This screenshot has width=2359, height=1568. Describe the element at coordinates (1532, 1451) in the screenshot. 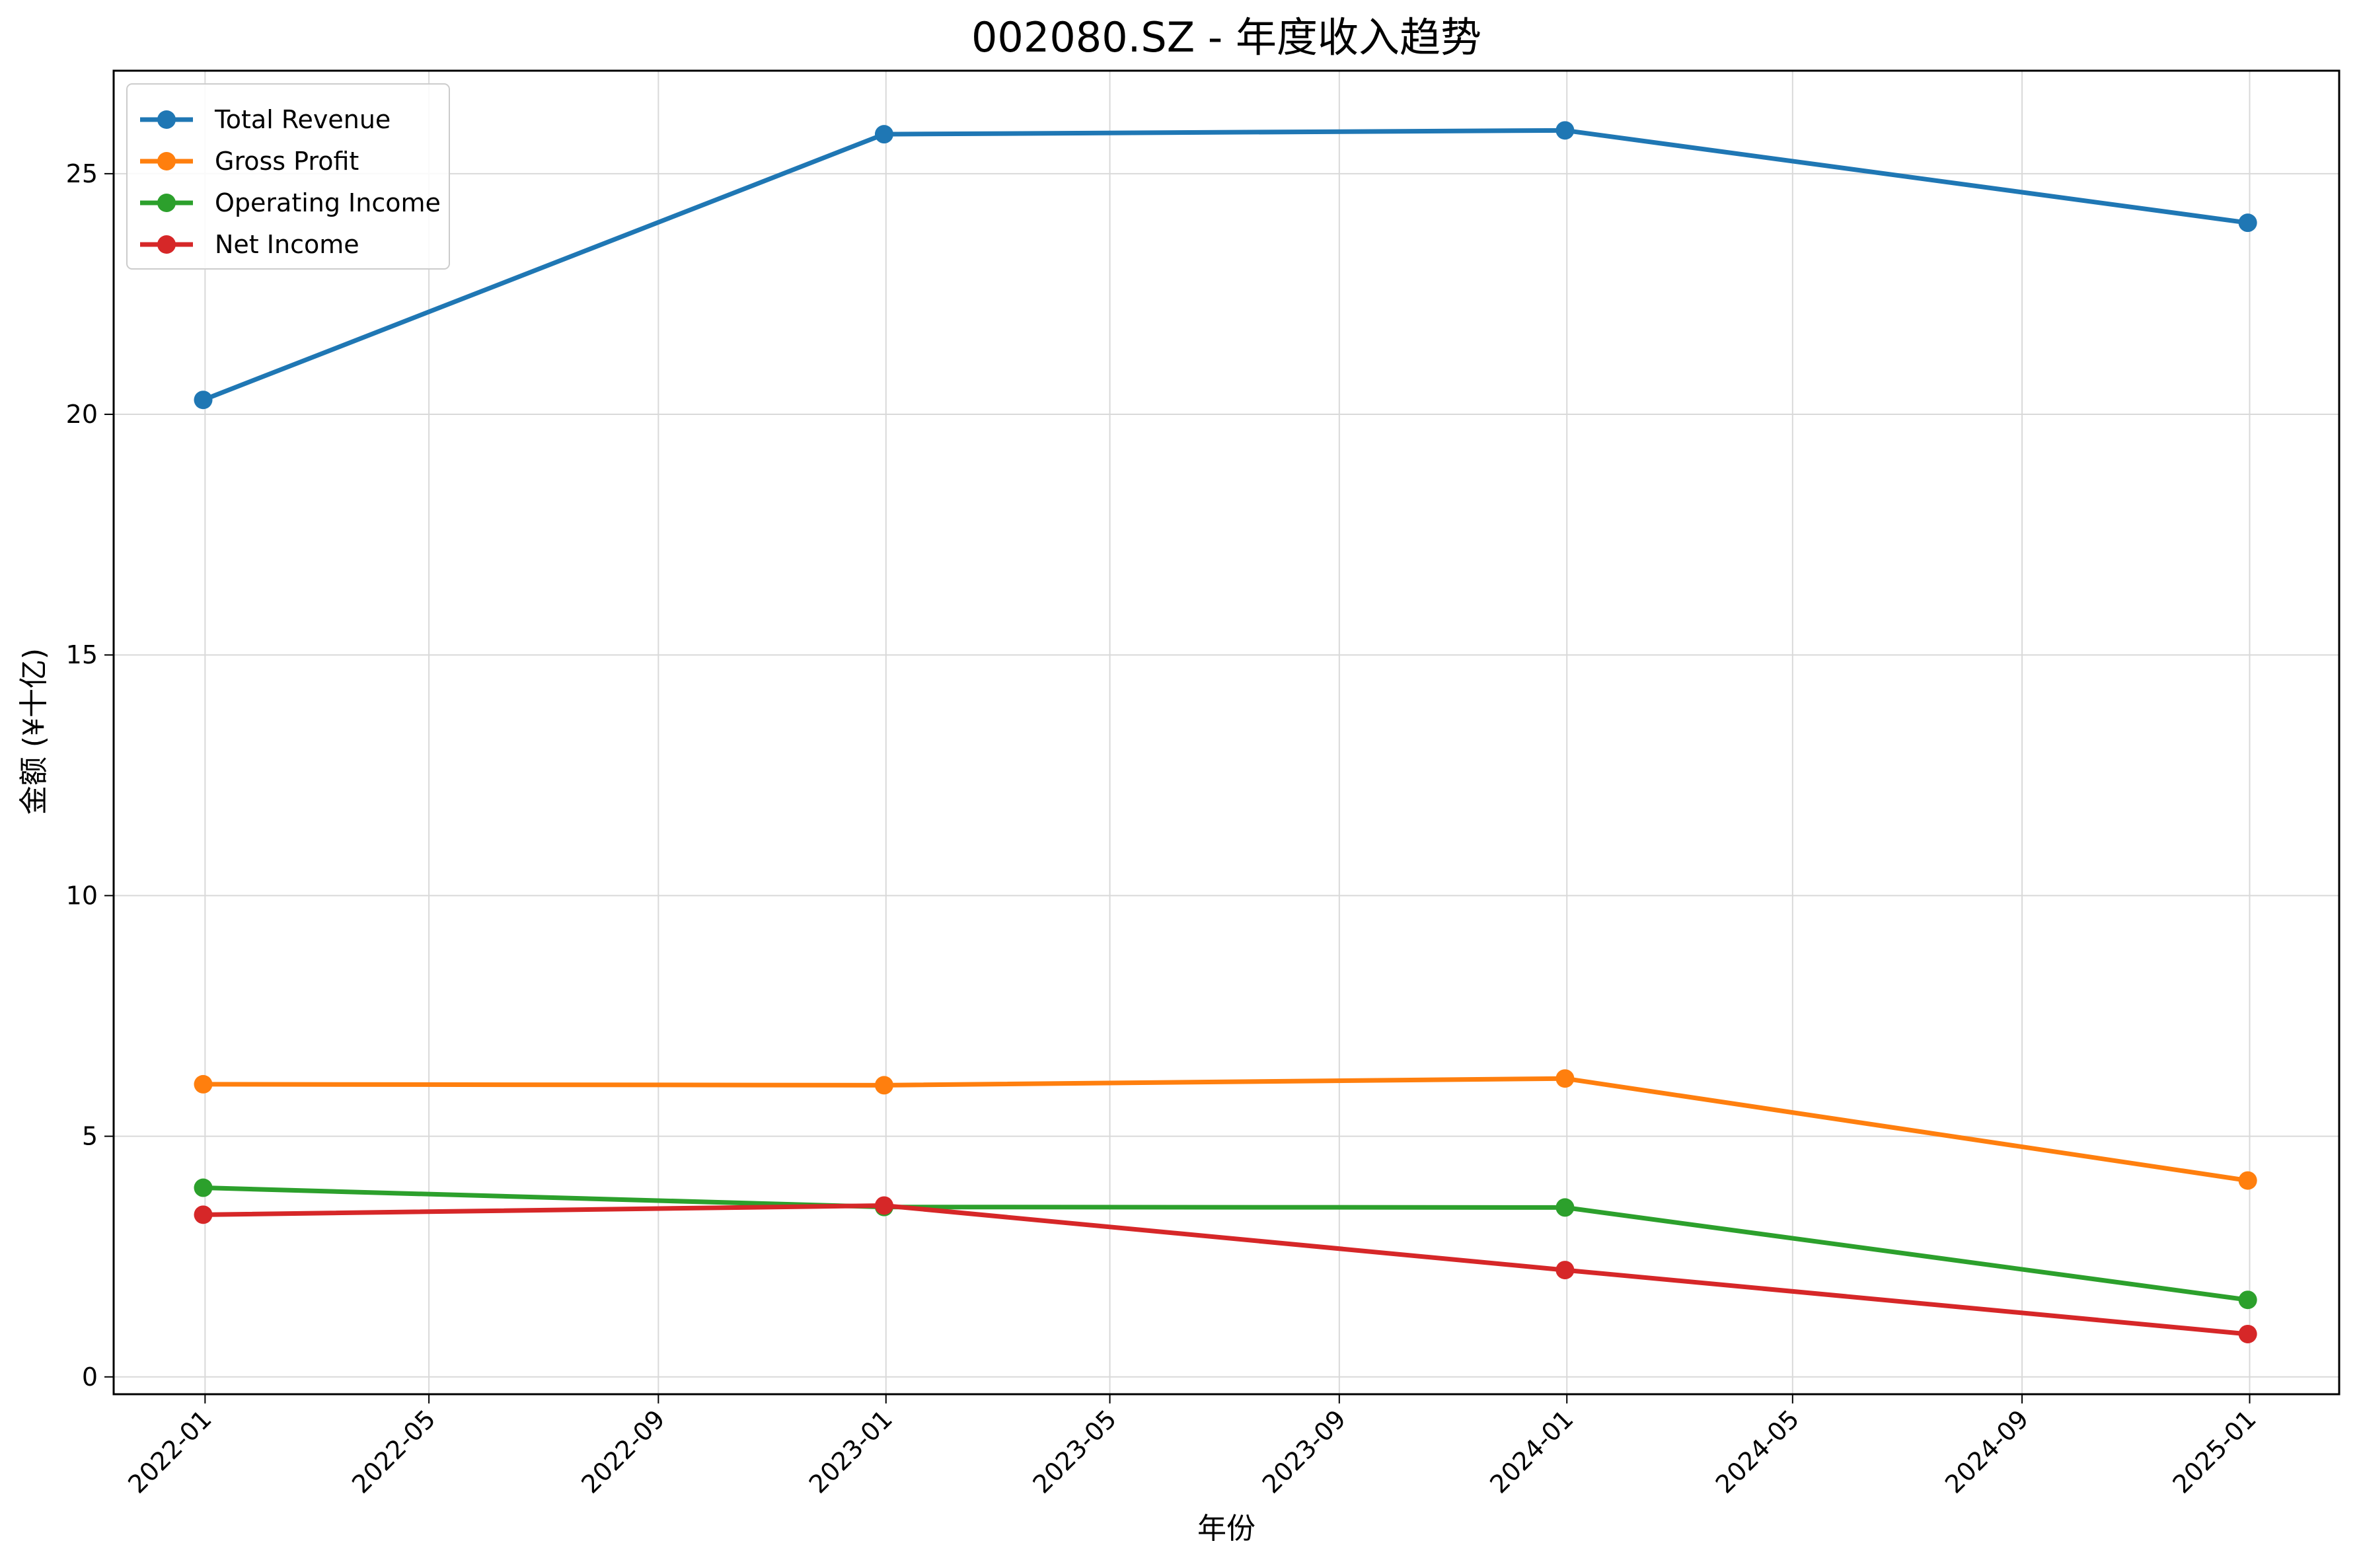

I see `x-tick-label: 2024-01` at that location.